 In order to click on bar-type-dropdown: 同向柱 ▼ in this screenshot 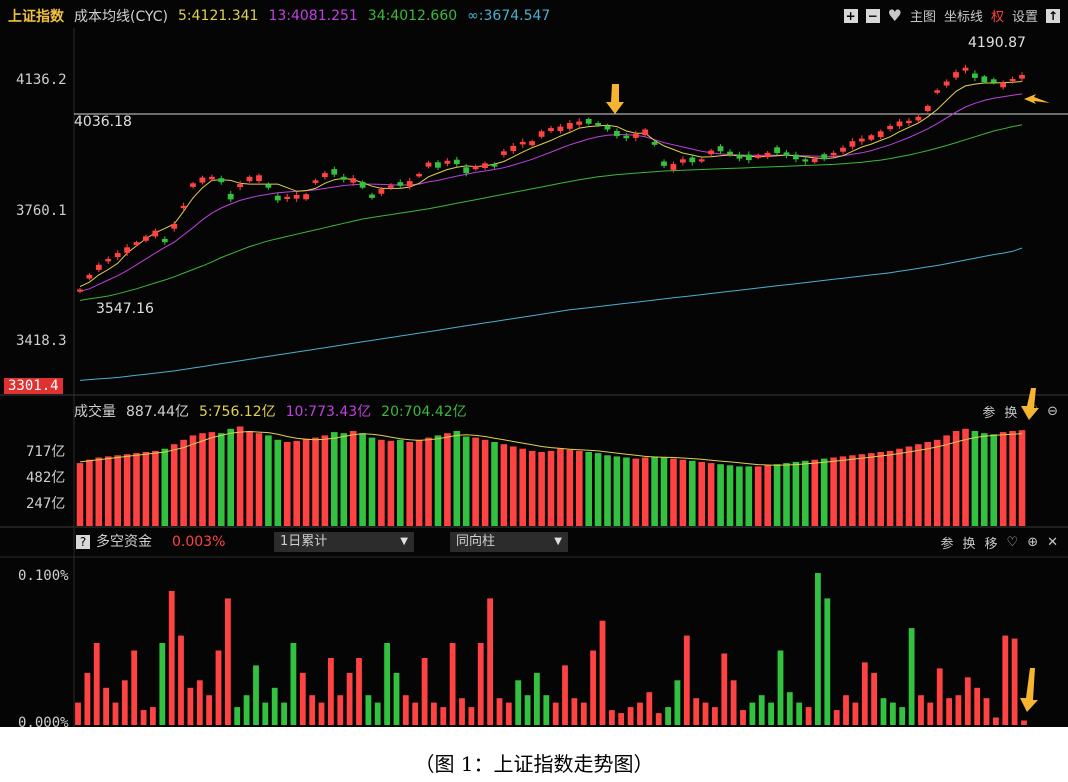, I will do `click(509, 542)`.